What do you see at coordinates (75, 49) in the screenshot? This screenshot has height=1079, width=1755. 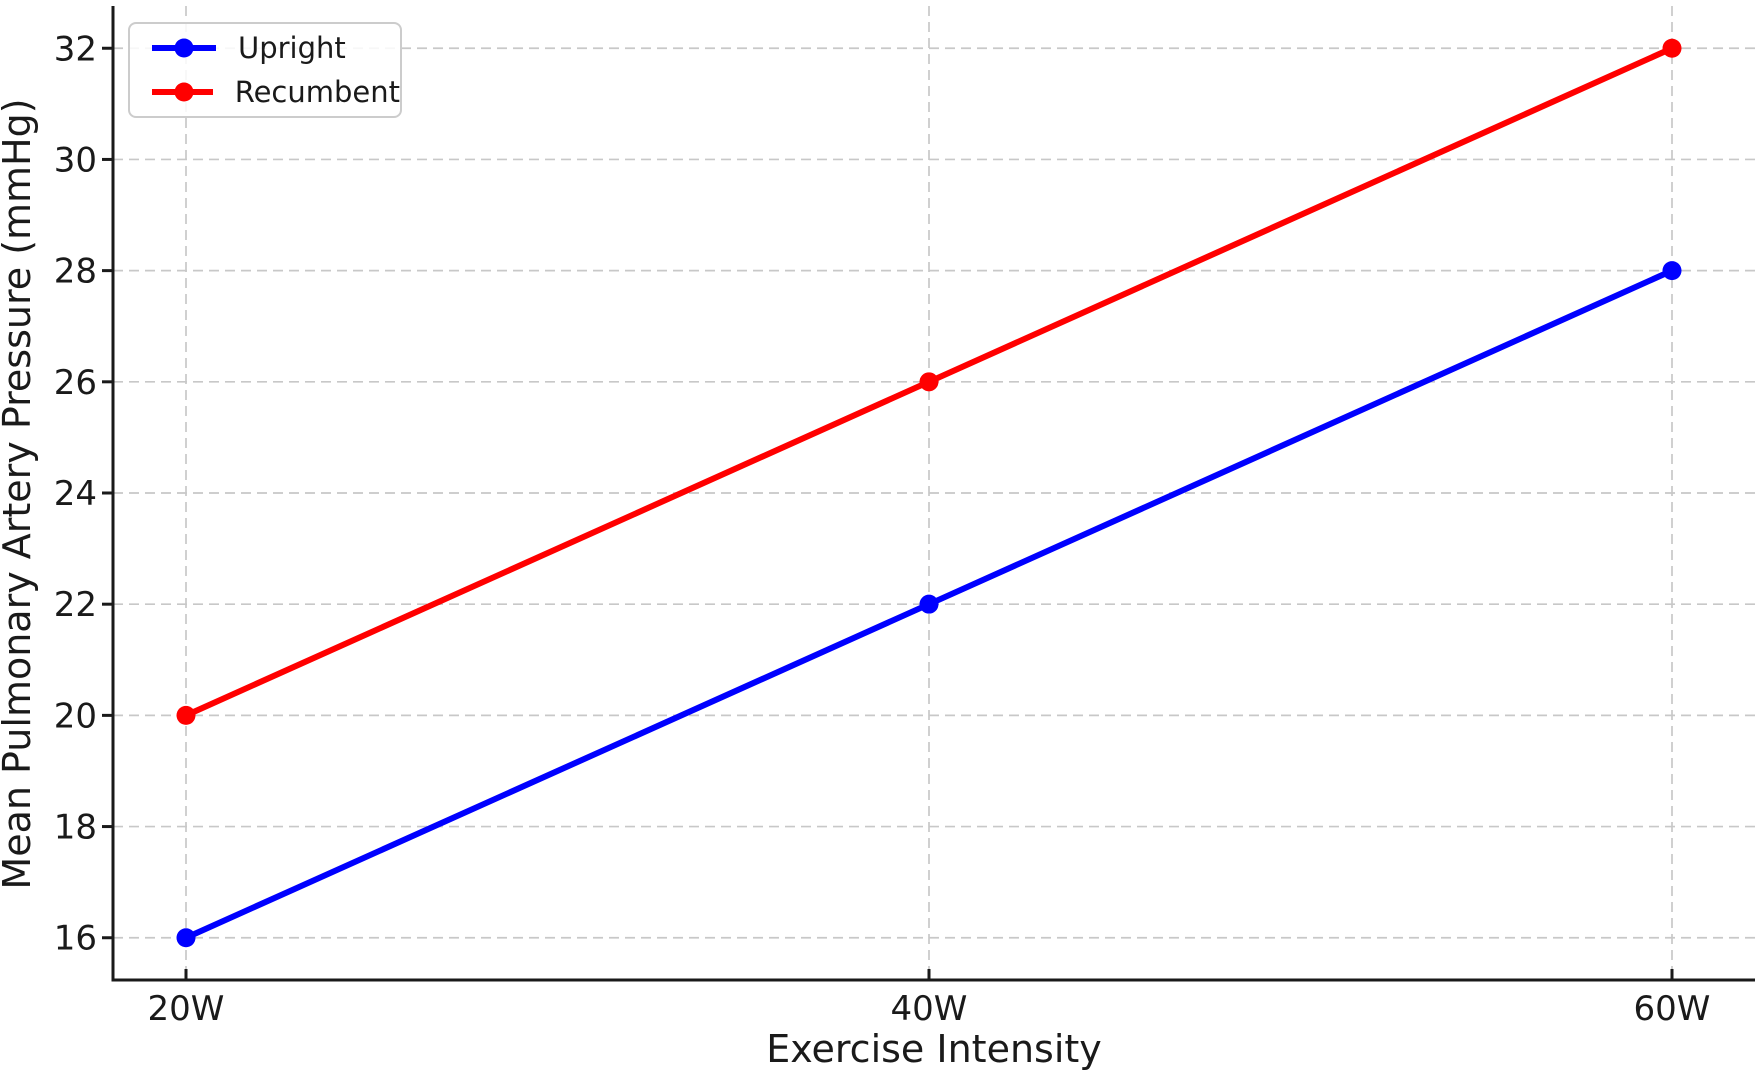 I see `y-tick-label: 32` at bounding box center [75, 49].